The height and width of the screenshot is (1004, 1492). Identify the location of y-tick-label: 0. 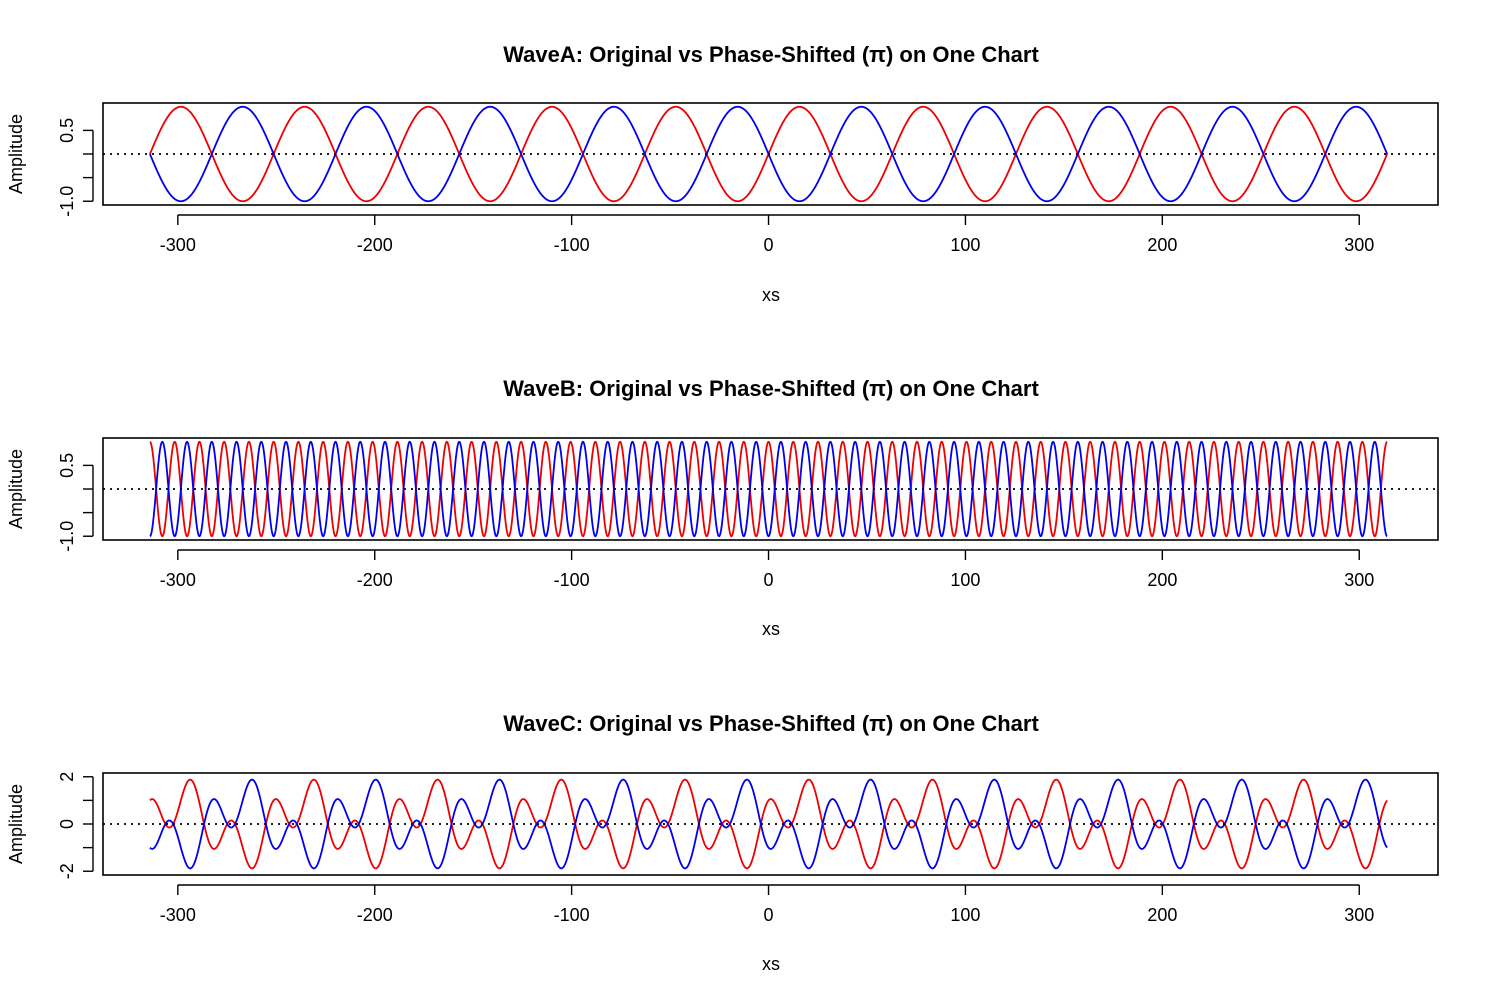
(67, 824).